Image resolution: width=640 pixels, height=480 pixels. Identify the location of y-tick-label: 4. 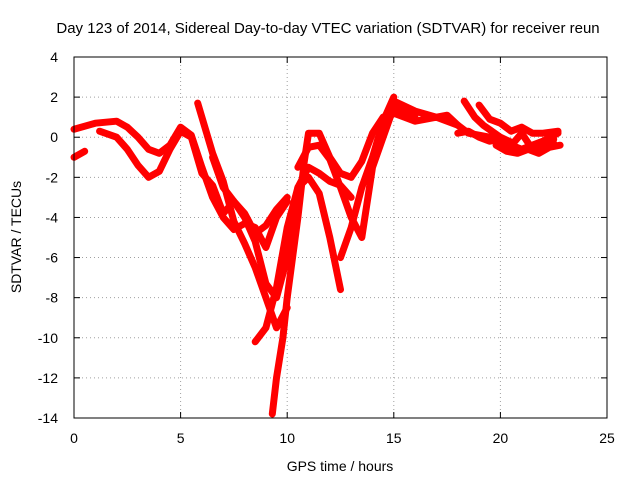
(54, 57).